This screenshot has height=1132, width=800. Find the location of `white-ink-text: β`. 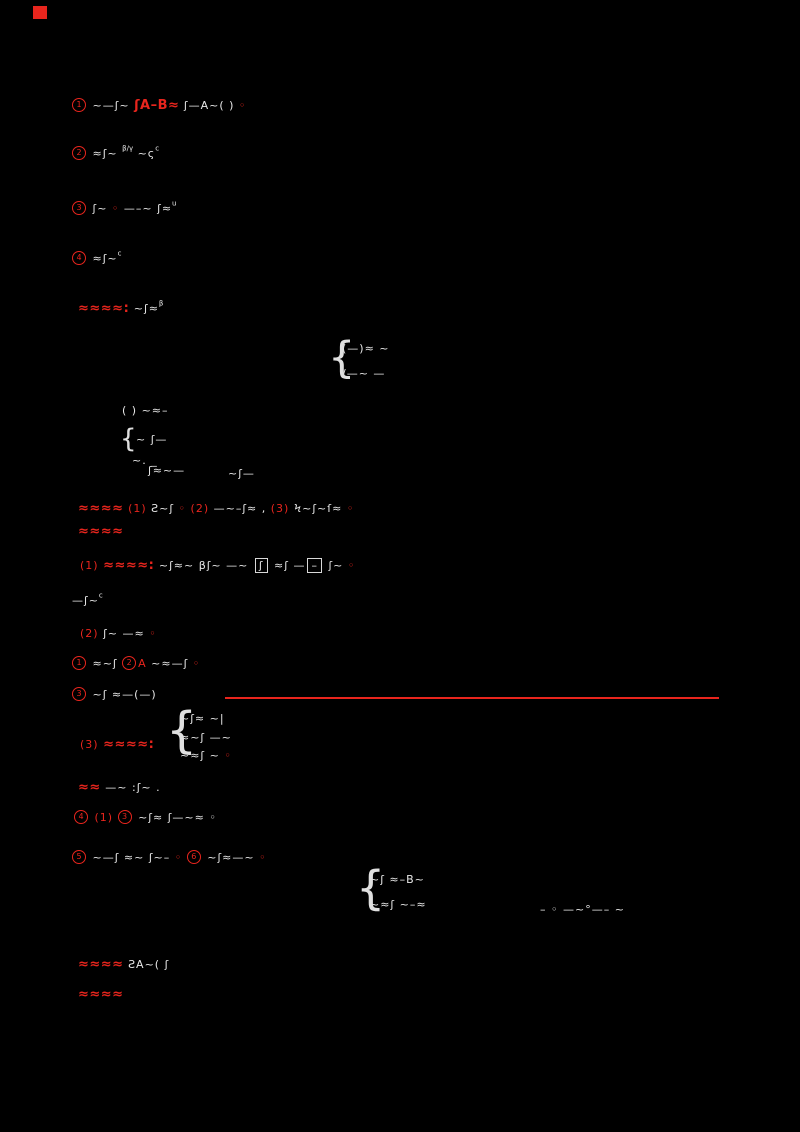

white-ink-text: β is located at coordinates (161, 303).